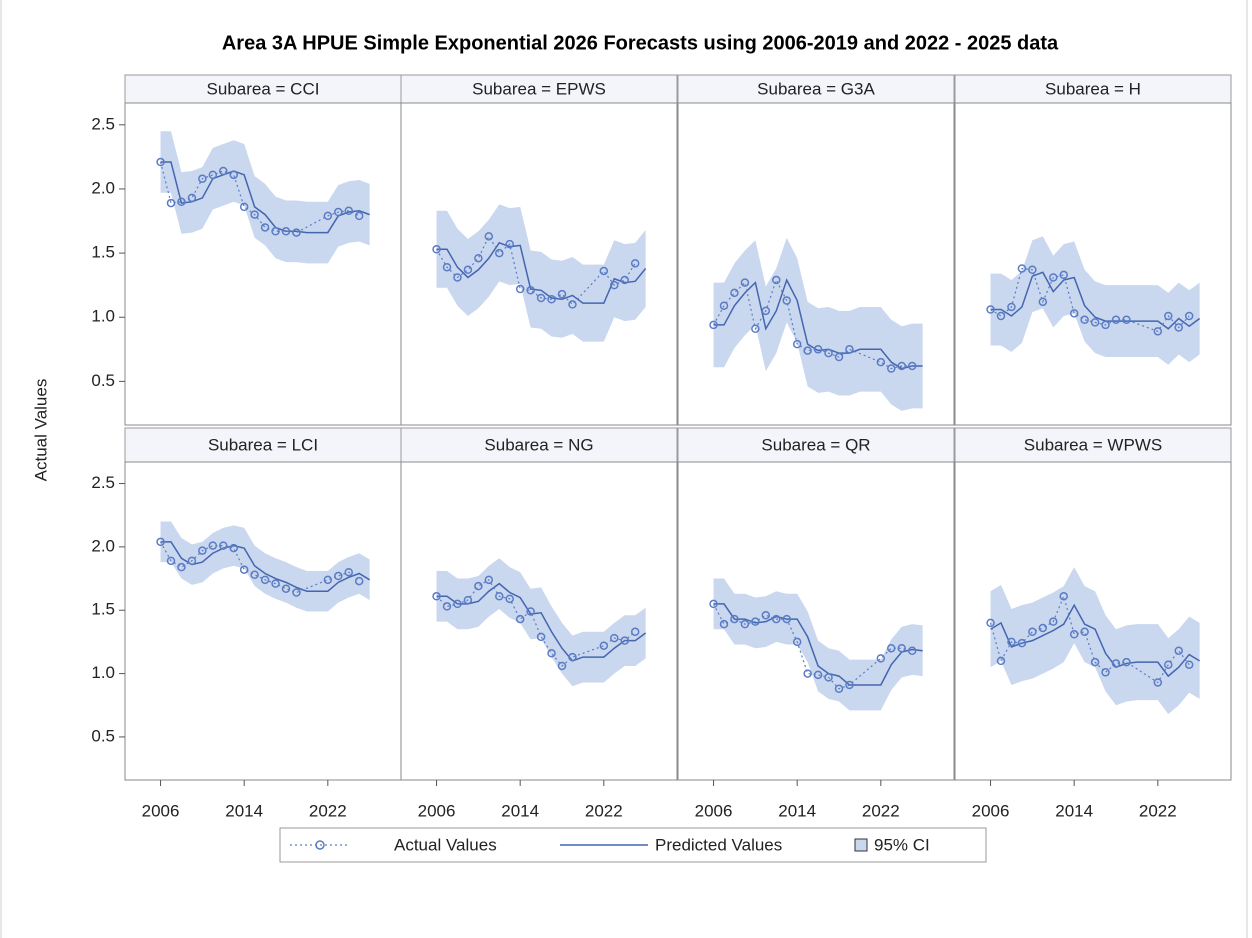 The image size is (1252, 938). What do you see at coordinates (161, 810) in the screenshot?
I see `x-tick-label: 2006` at bounding box center [161, 810].